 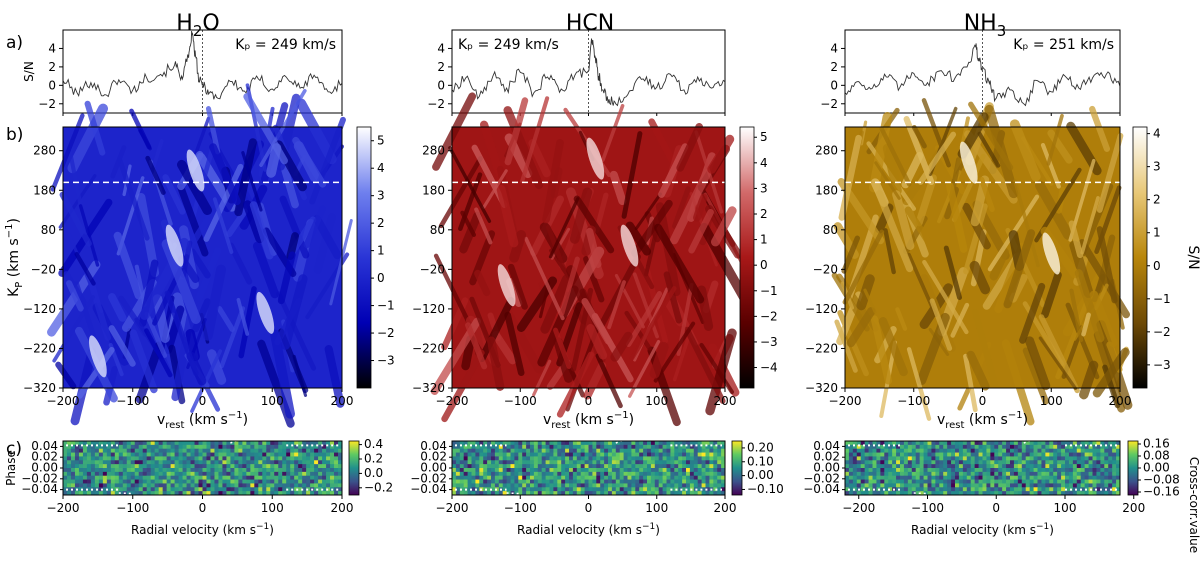 I want to click on x-tick-label: 100, so click(x=656, y=508).